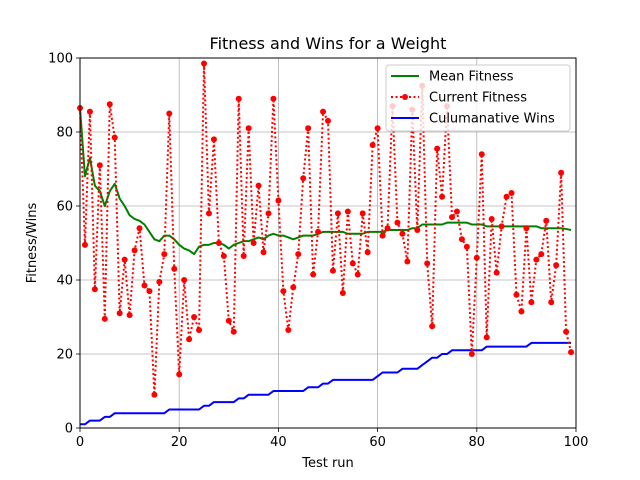 This screenshot has width=640, height=480. Describe the element at coordinates (179, 442) in the screenshot. I see `x-tick-label: 20` at that location.